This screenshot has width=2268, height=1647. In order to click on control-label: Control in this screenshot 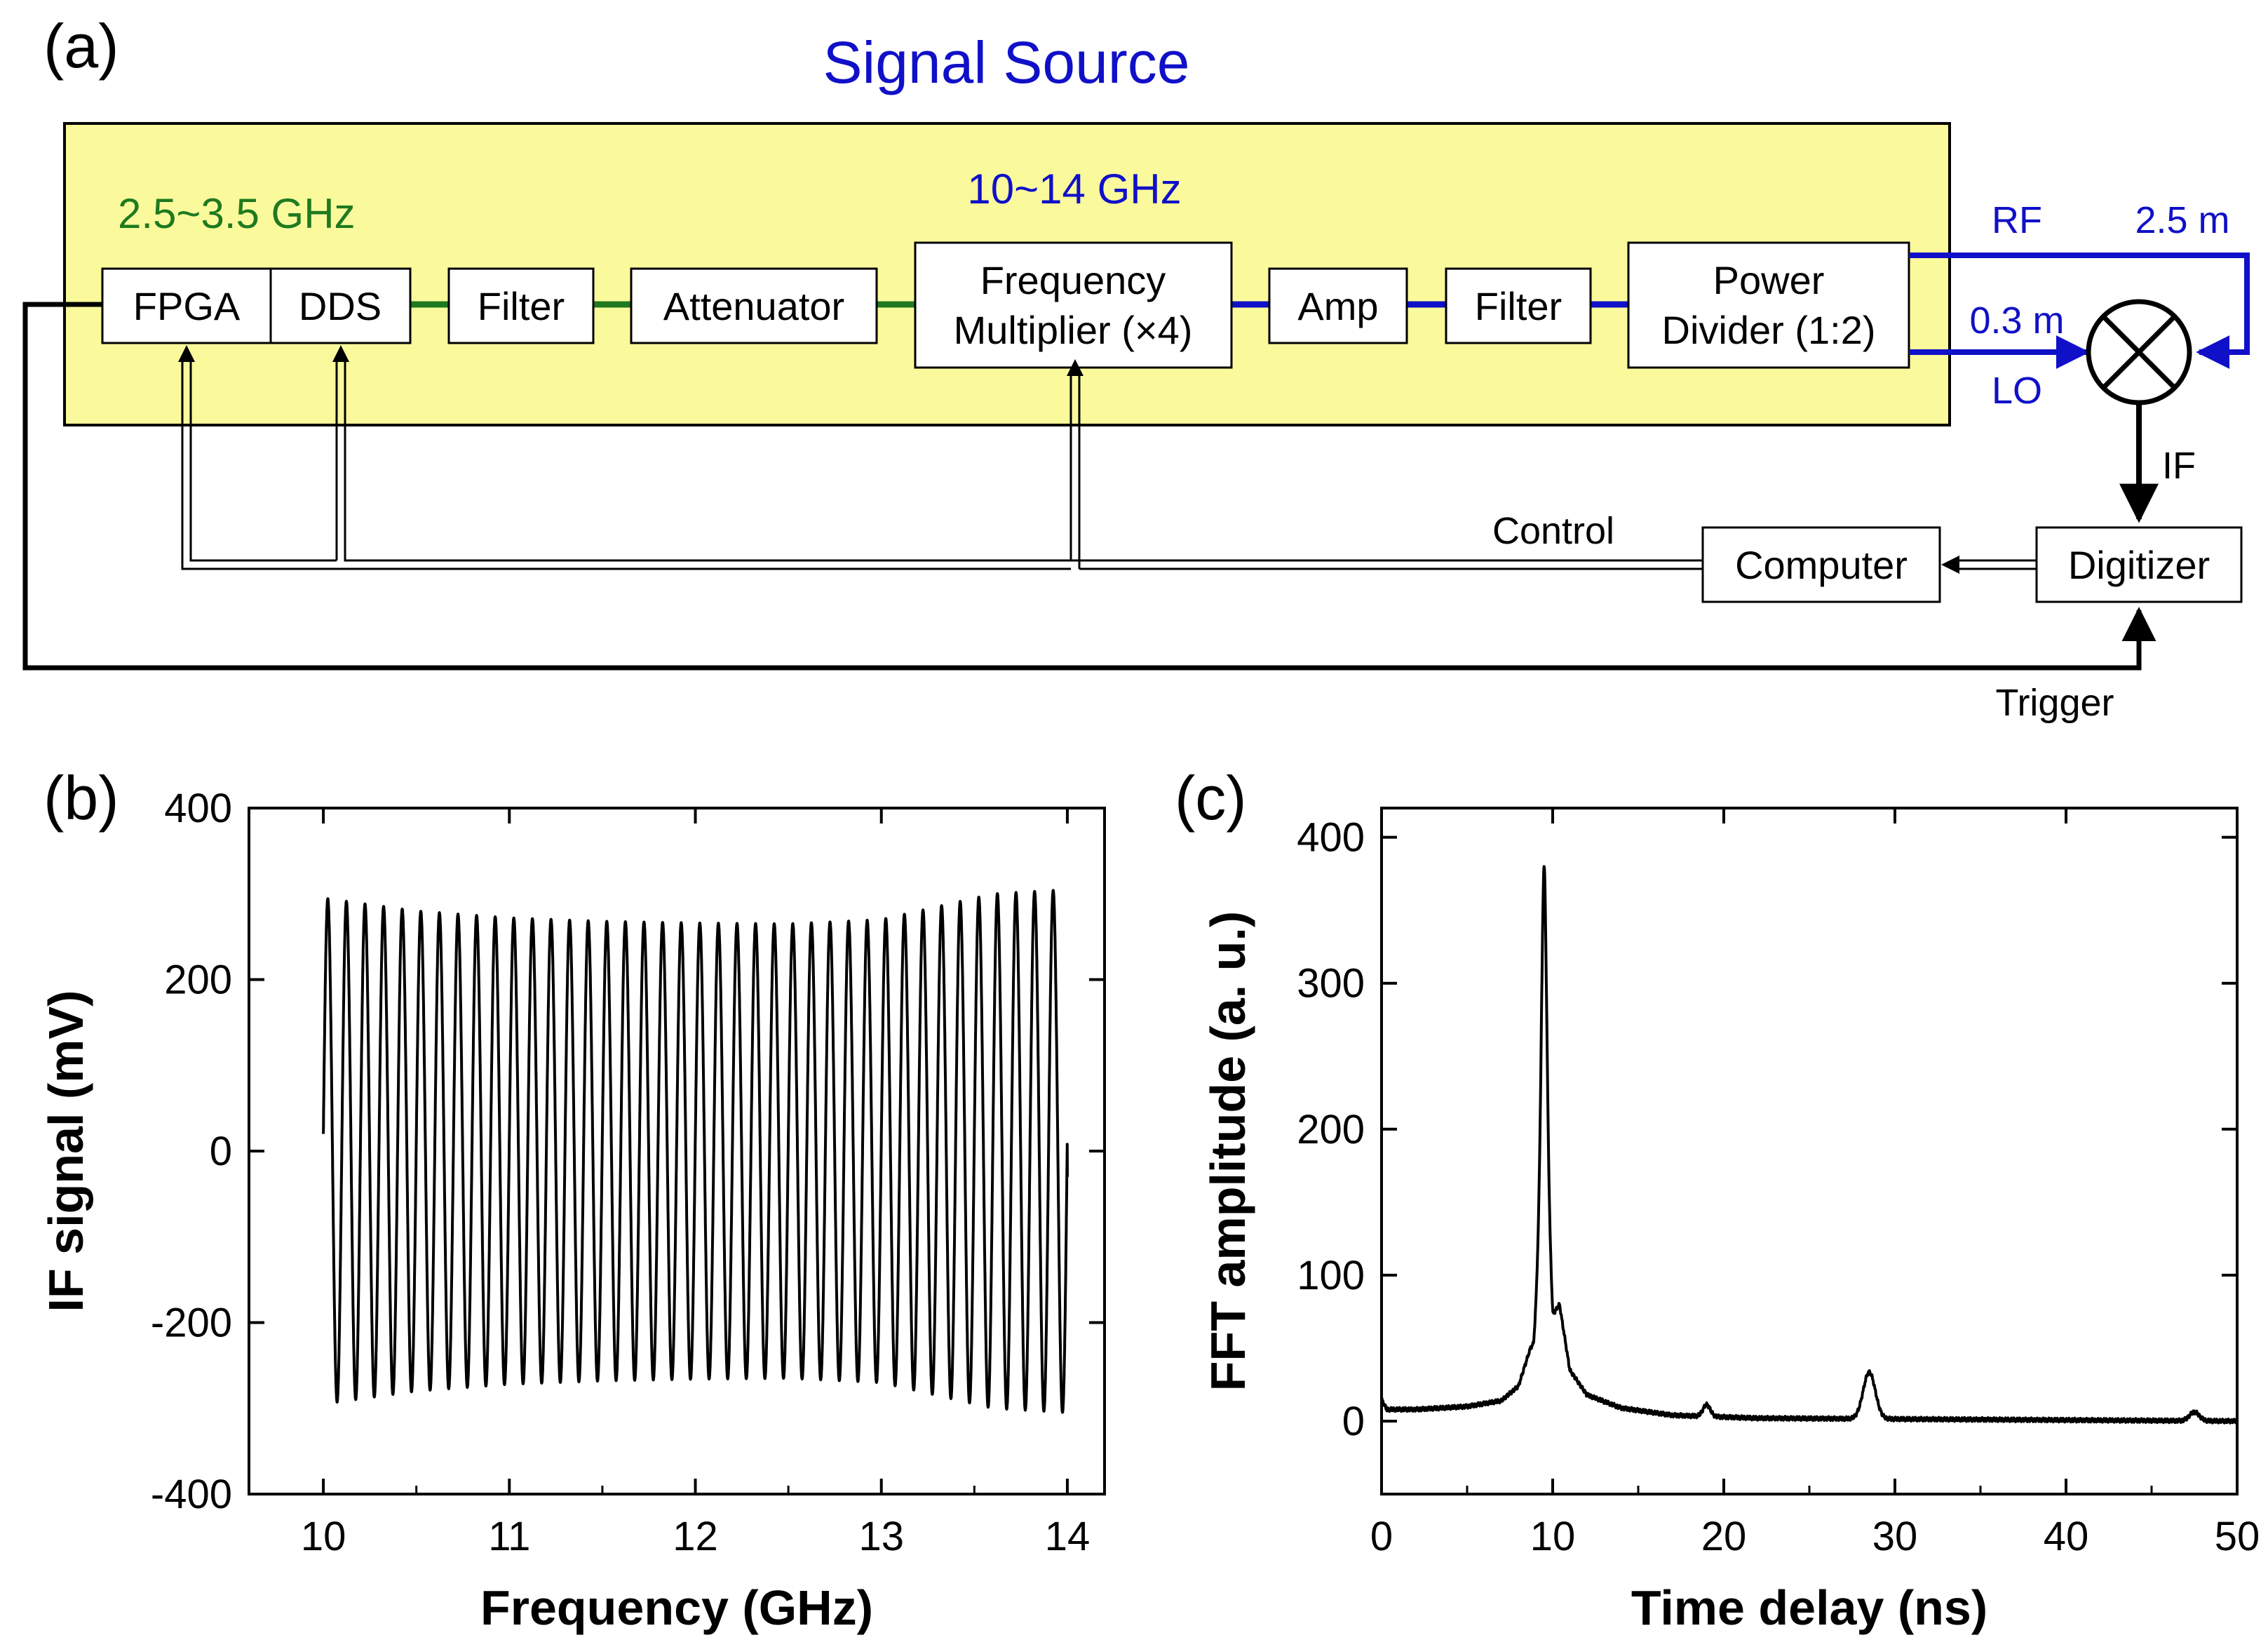, I will do `click(1553, 531)`.